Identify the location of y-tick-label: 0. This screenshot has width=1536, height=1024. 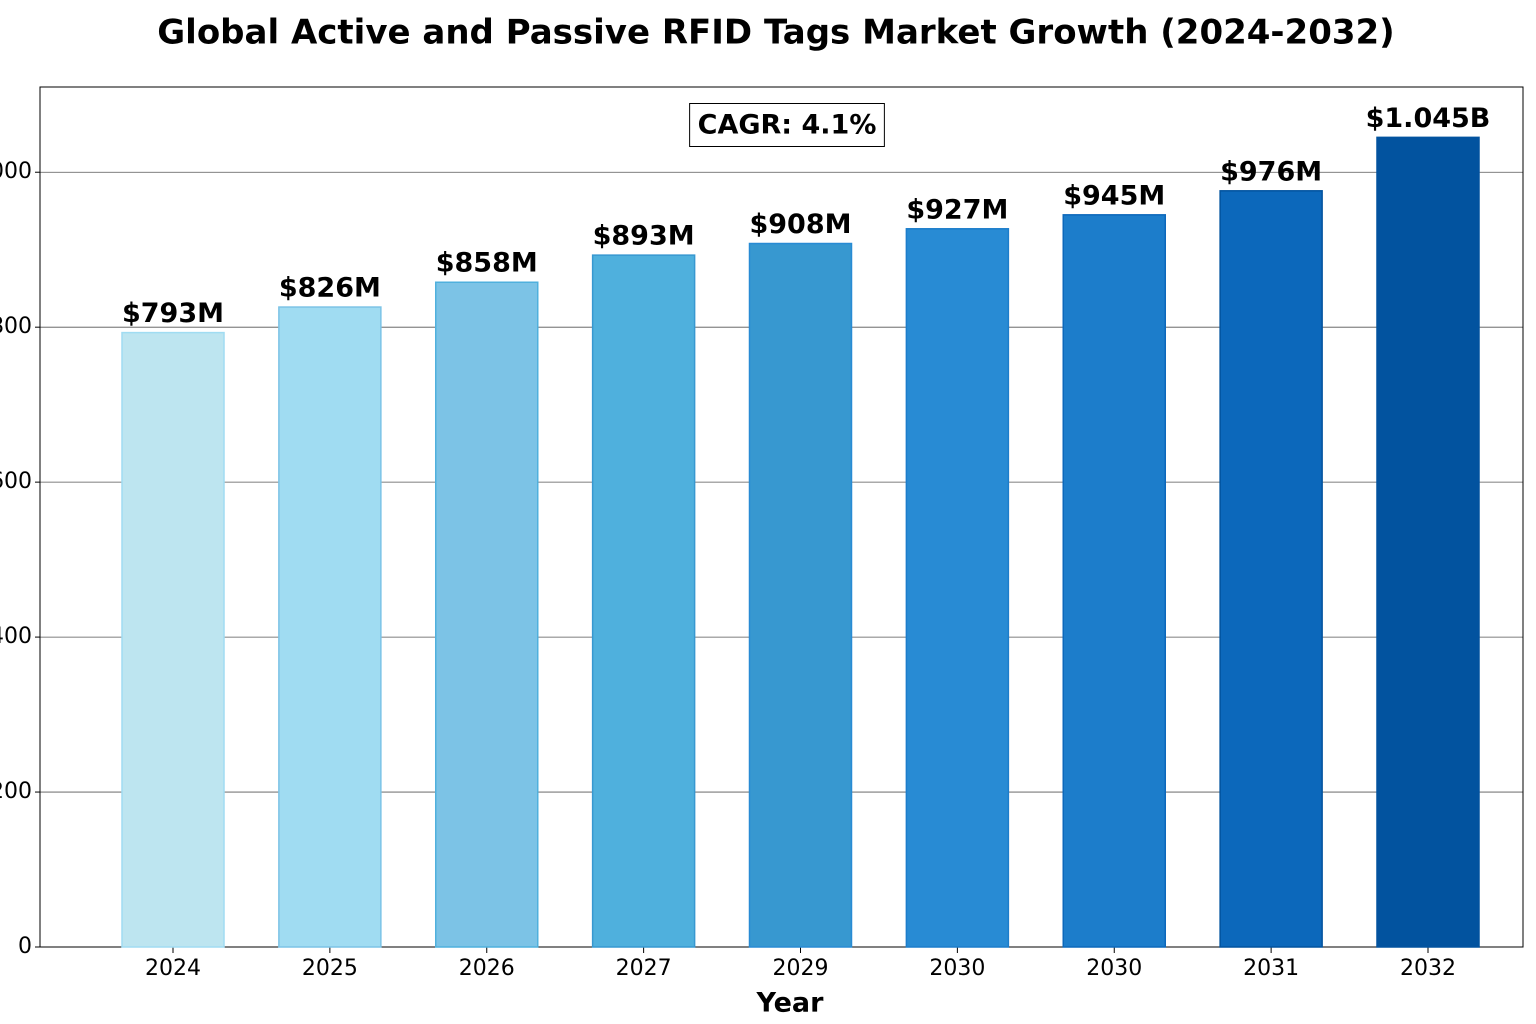
(25, 946).